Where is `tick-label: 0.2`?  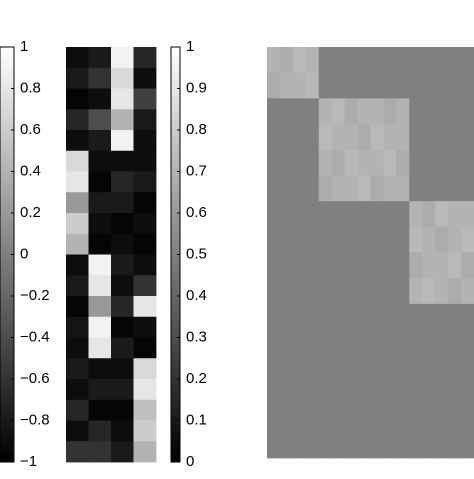
tick-label: 0.2 is located at coordinates (30, 212).